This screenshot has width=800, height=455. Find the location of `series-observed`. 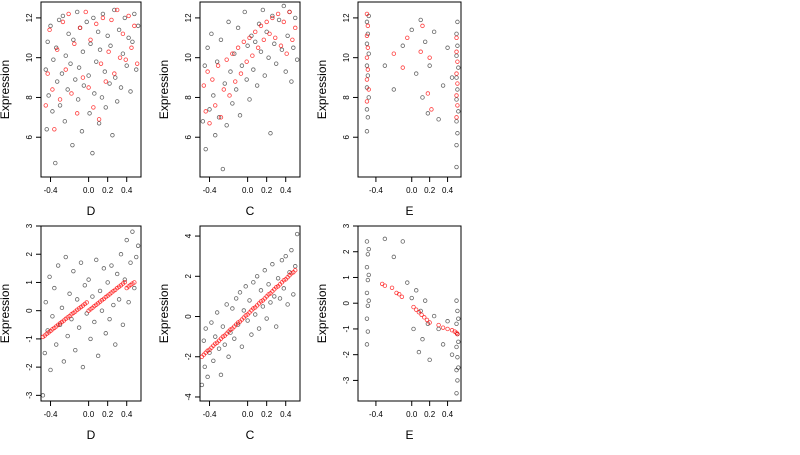

series-observed is located at coordinates (412, 316).